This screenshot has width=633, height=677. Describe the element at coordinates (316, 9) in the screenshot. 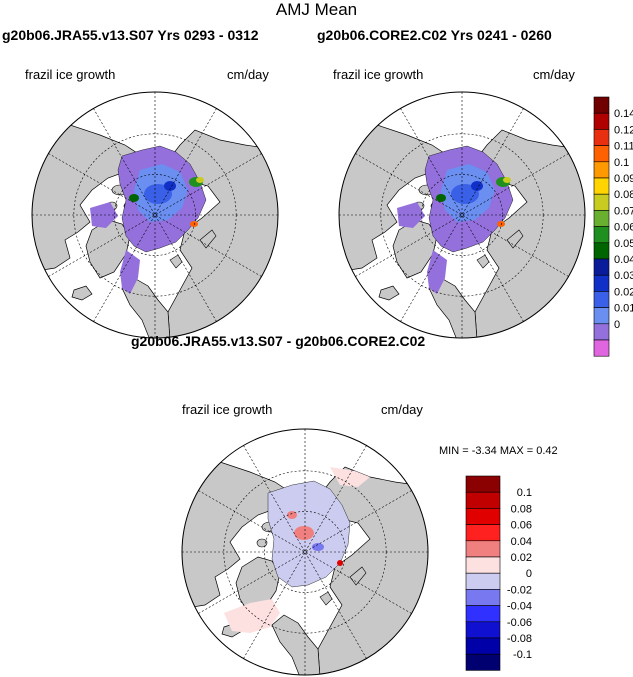

I see `figure-title: AMJ Mean` at that location.